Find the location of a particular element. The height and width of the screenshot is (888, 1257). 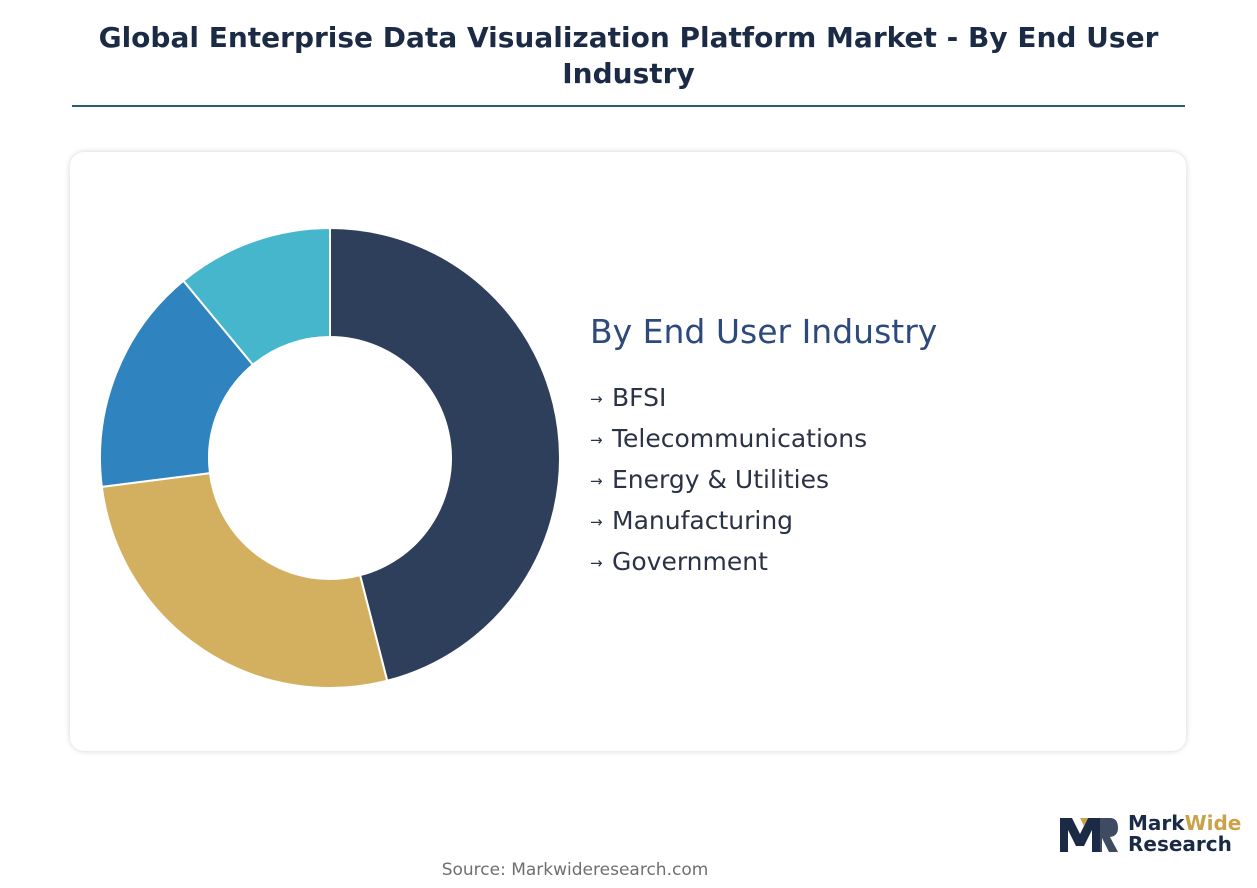

mr-logo-mark is located at coordinates (1089, 835).